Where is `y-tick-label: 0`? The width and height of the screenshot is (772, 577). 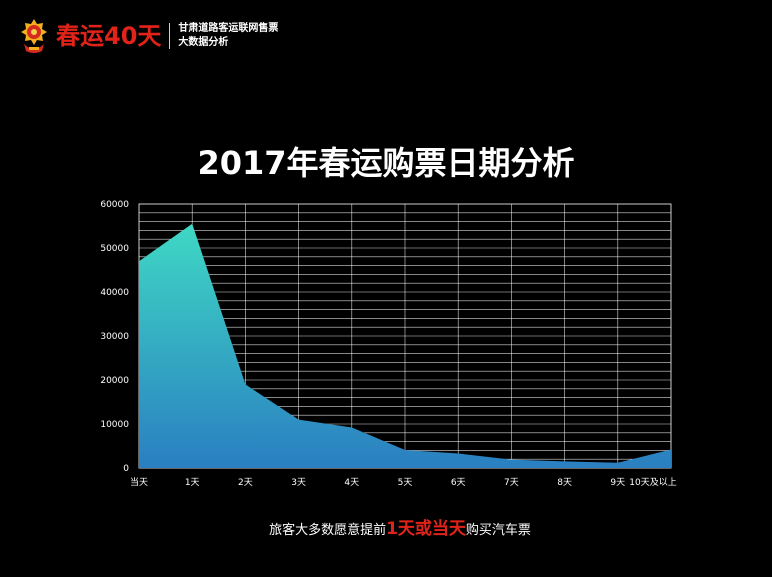
y-tick-label: 0 is located at coordinates (126, 469).